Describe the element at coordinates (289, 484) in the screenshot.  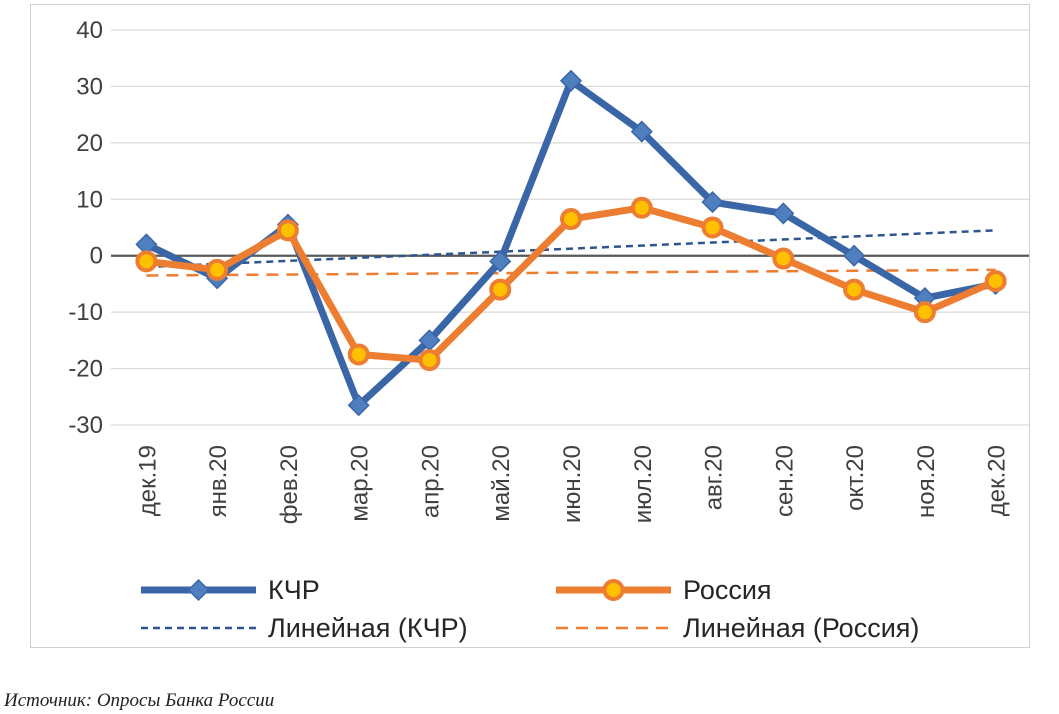
I see `x-tick-label: фев.20` at that location.